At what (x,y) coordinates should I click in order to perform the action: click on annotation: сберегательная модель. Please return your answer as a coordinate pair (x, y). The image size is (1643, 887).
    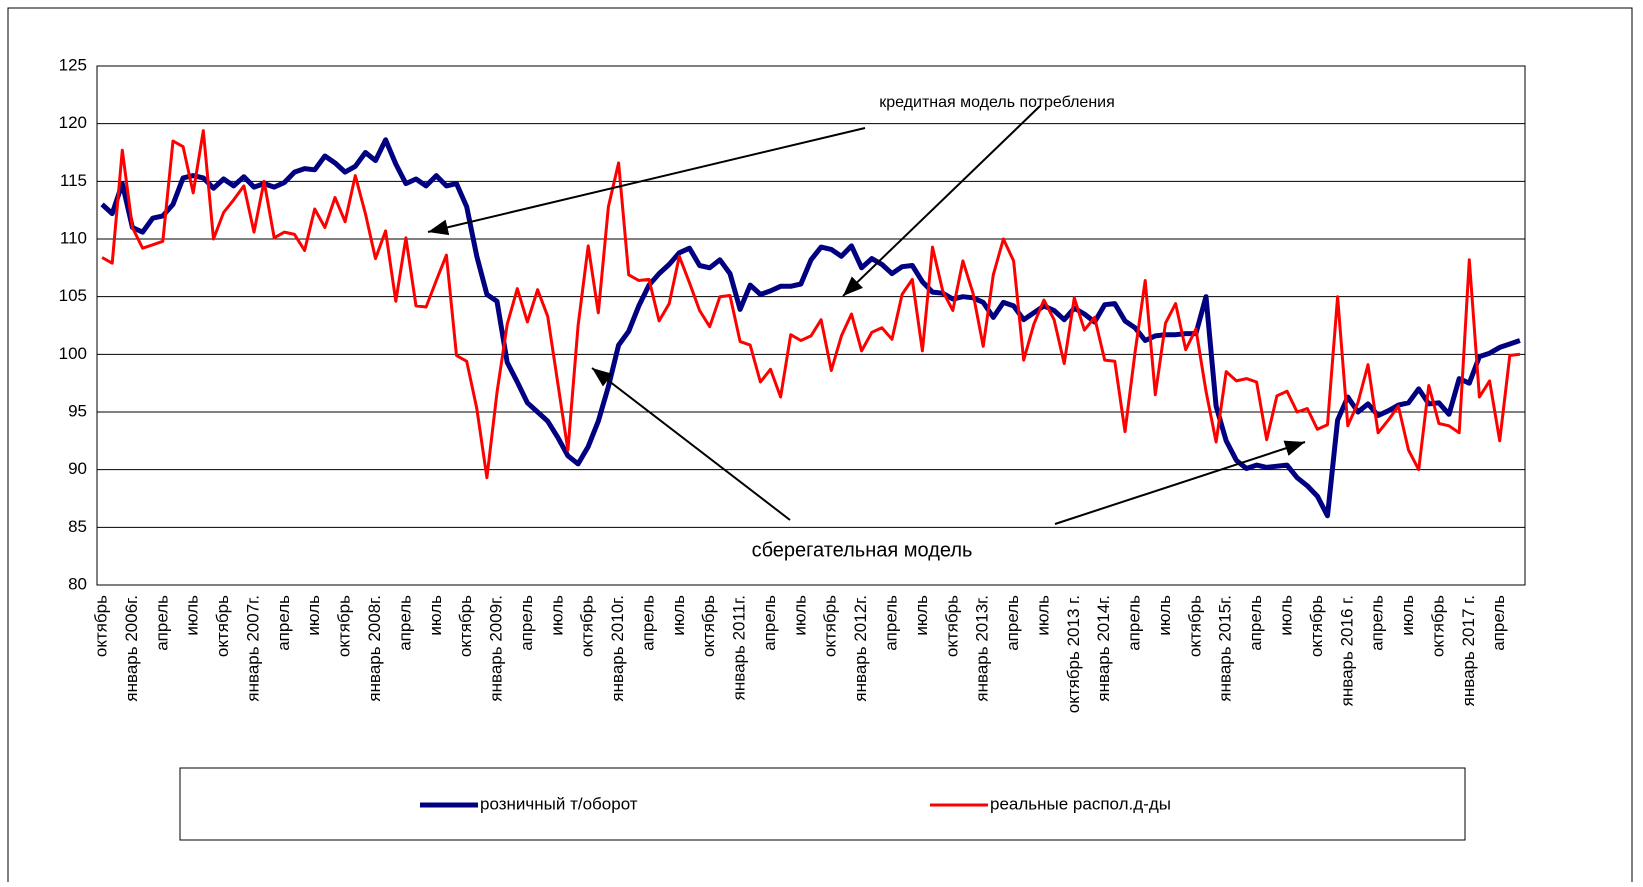
    Looking at the image, I should click on (862, 550).